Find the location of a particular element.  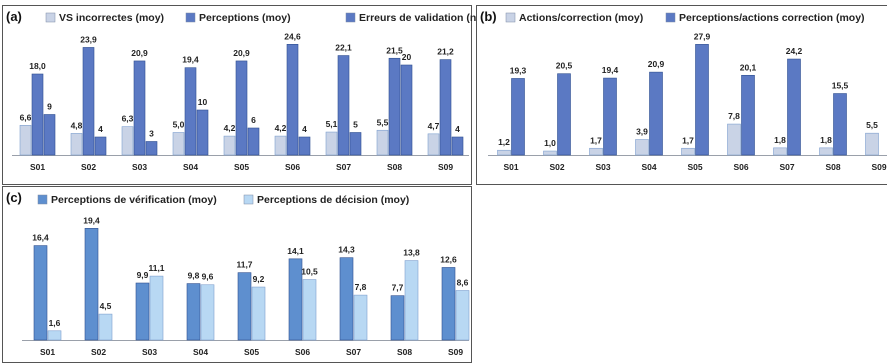

panel-label: (b) is located at coordinates (488, 16).